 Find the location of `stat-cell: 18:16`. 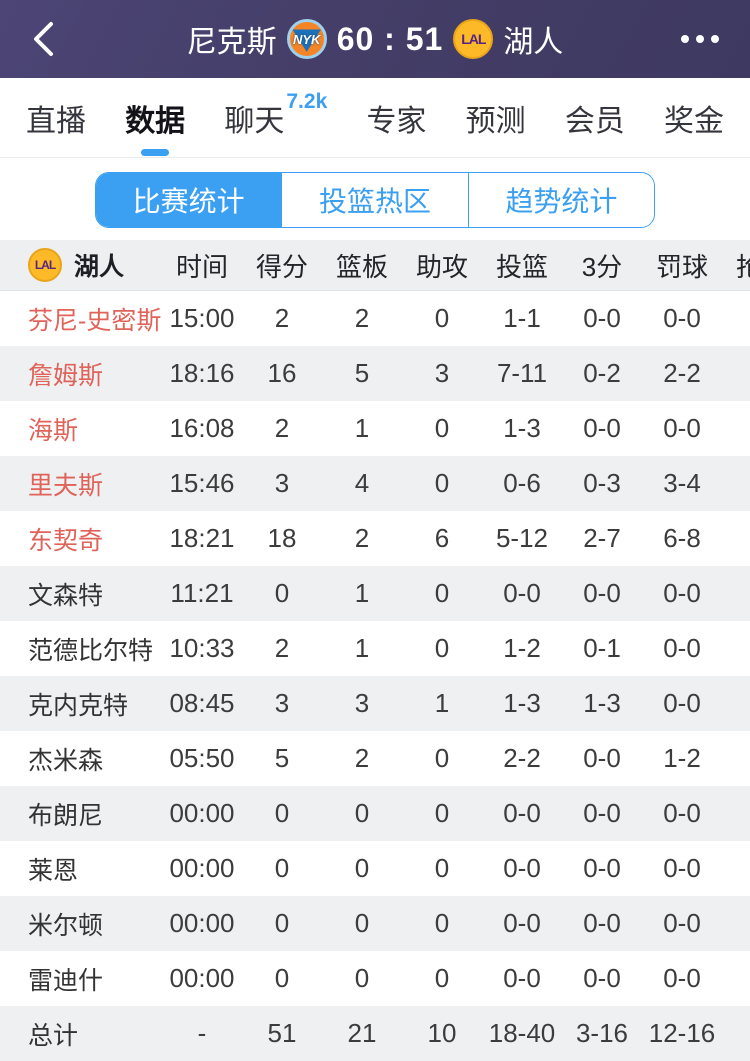

stat-cell: 18:16 is located at coordinates (202, 373).